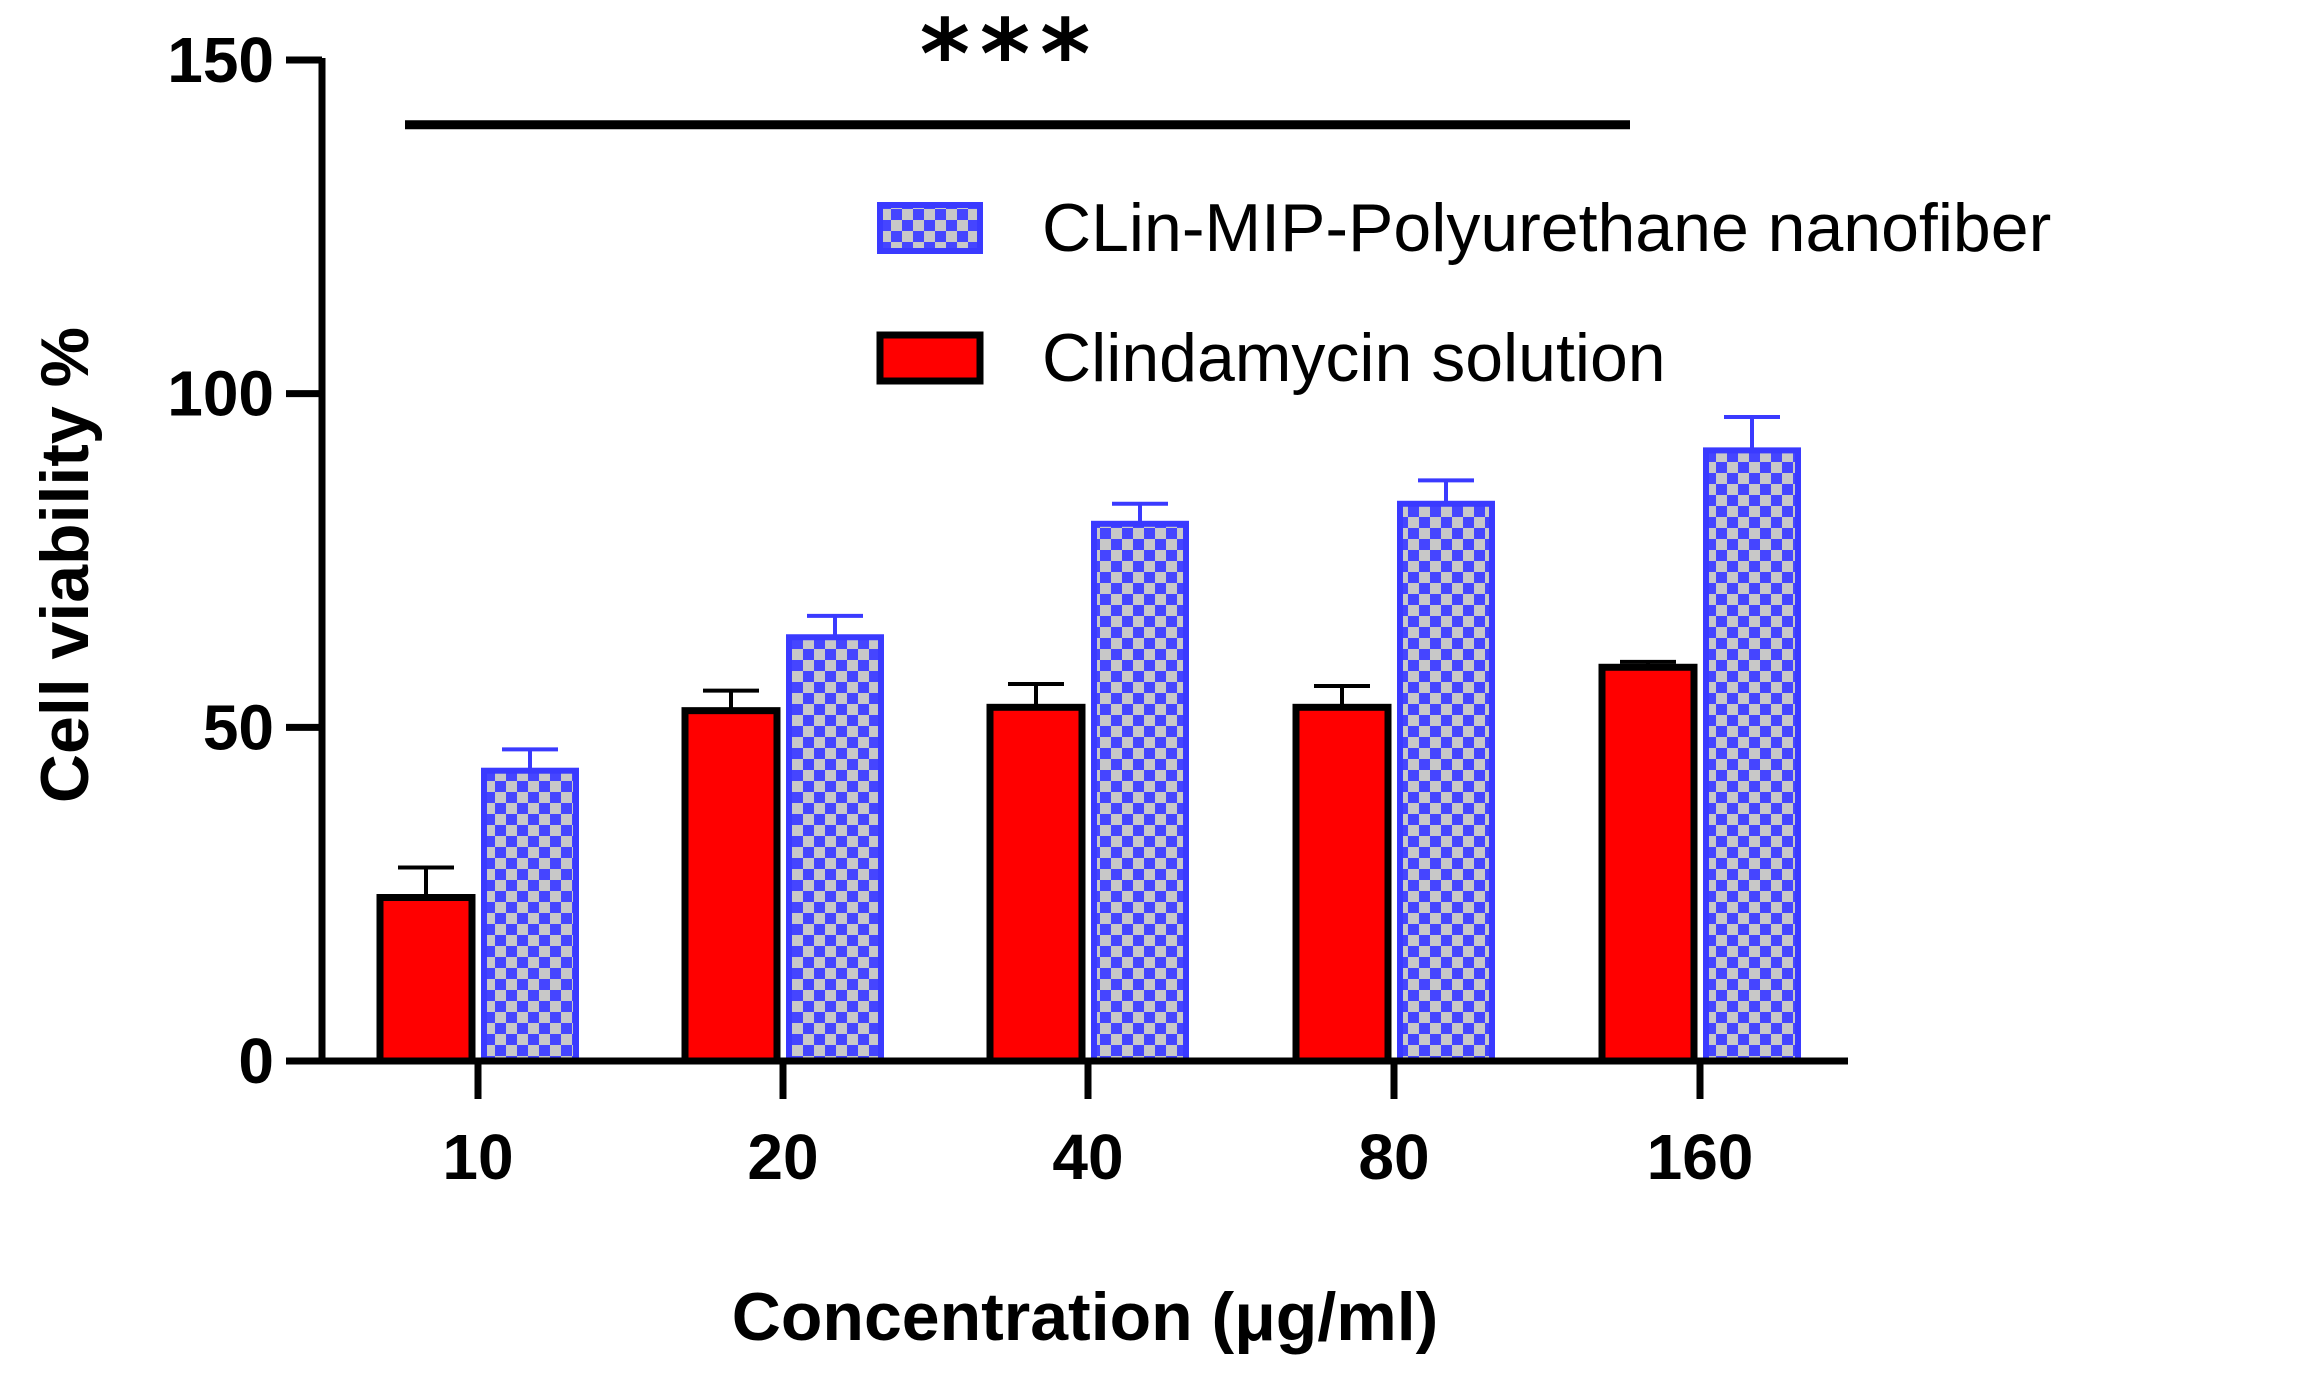  Describe the element at coordinates (782, 1157) in the screenshot. I see `x-tick-label-20: 20` at that location.